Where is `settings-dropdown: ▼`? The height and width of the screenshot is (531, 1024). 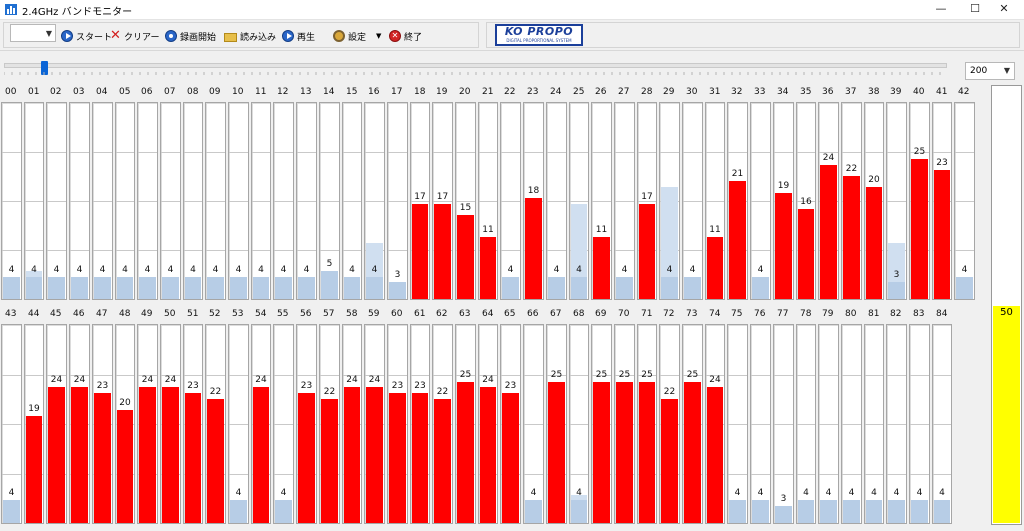 settings-dropdown: ▼ is located at coordinates (380, 36).